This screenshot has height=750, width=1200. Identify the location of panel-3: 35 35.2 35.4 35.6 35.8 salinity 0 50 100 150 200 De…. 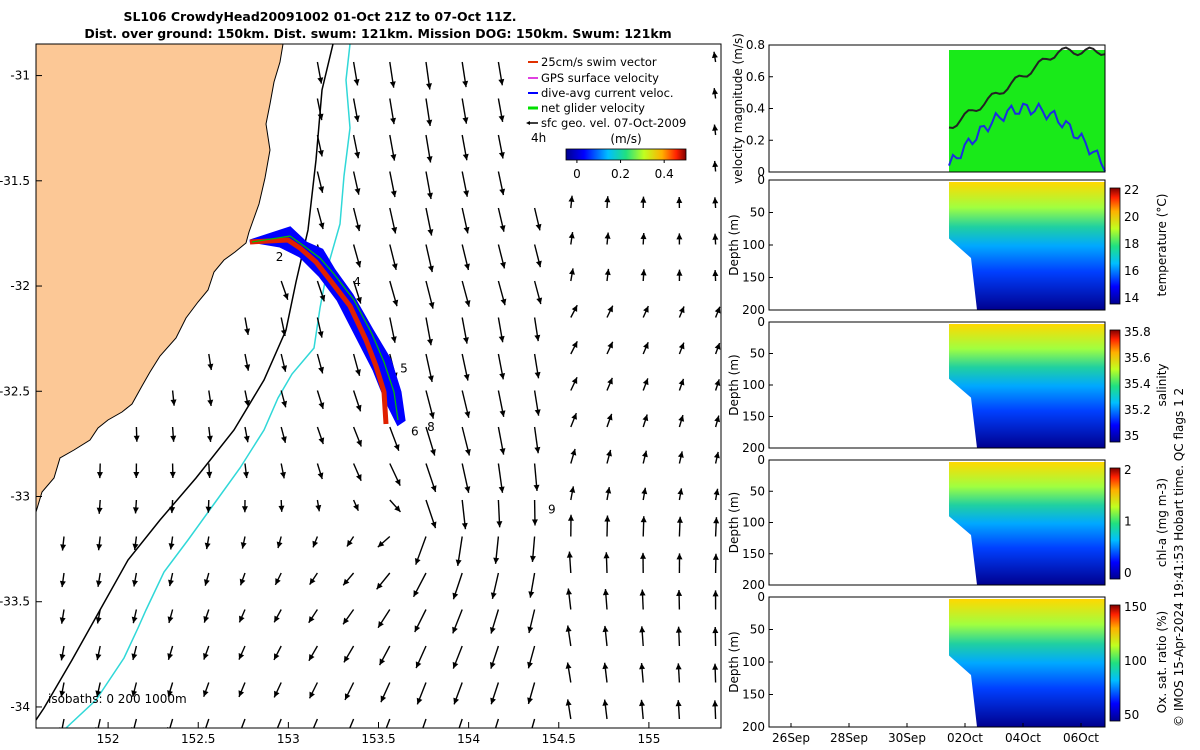
(948, 385).